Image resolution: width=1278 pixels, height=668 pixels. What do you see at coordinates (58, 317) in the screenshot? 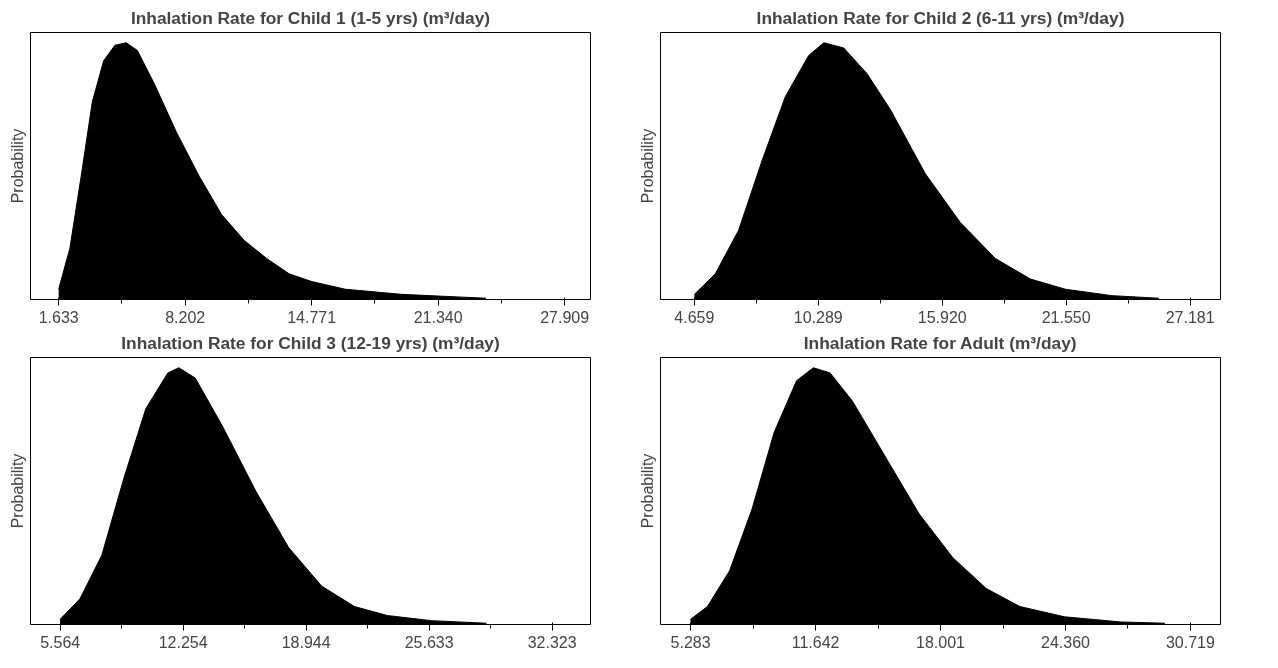
I see `x-tick-label: 1.633` at bounding box center [58, 317].